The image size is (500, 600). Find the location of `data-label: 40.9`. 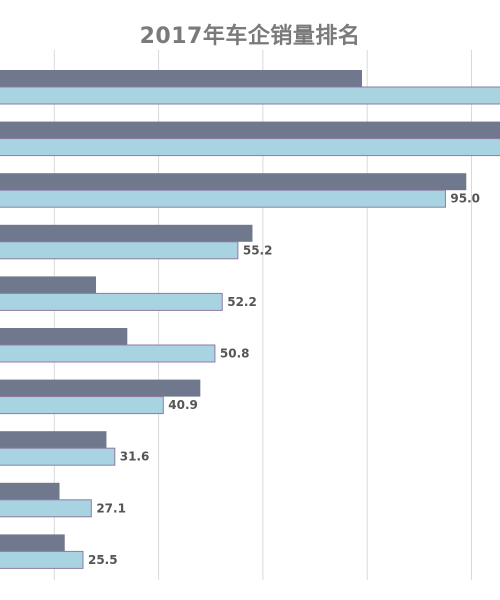

data-label: 40.9 is located at coordinates (183, 405).